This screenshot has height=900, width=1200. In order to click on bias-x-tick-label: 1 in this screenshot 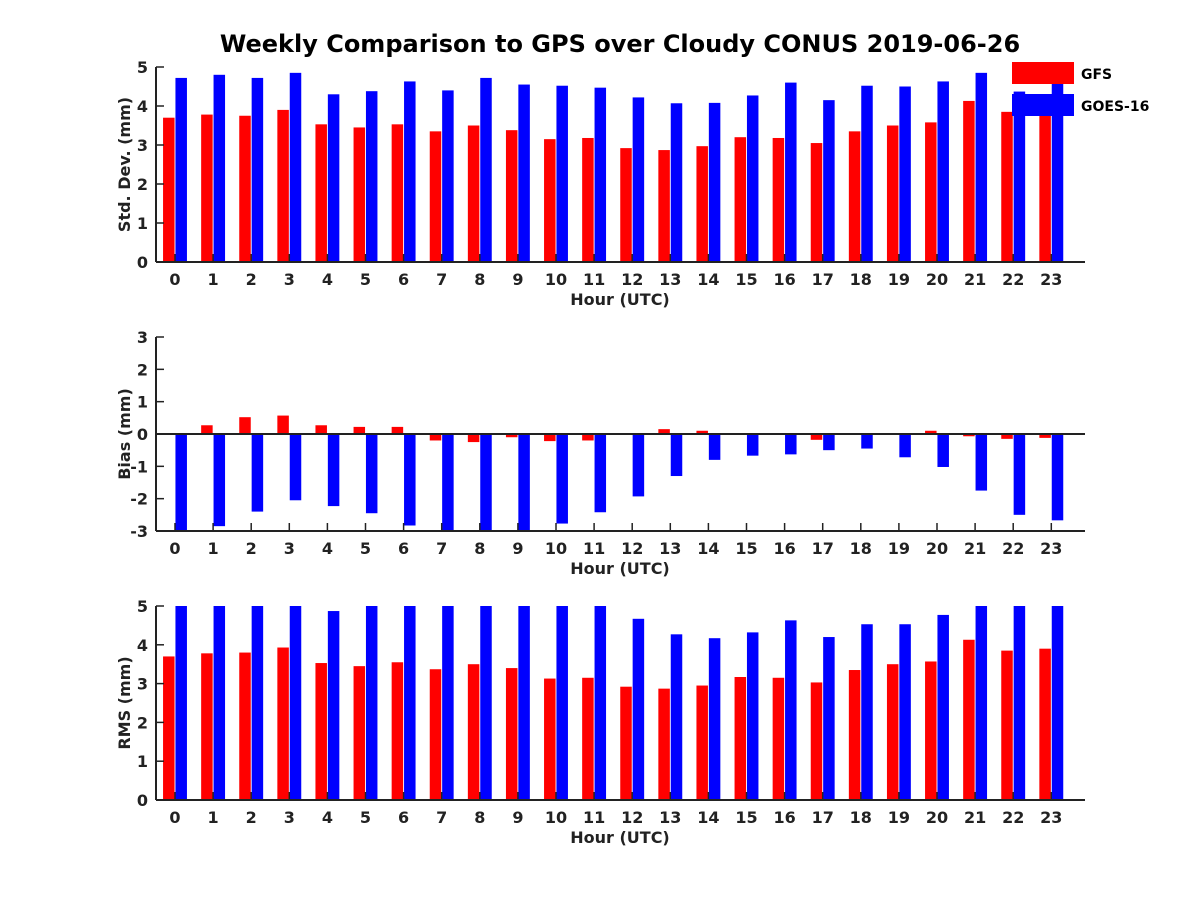, I will do `click(213, 548)`.